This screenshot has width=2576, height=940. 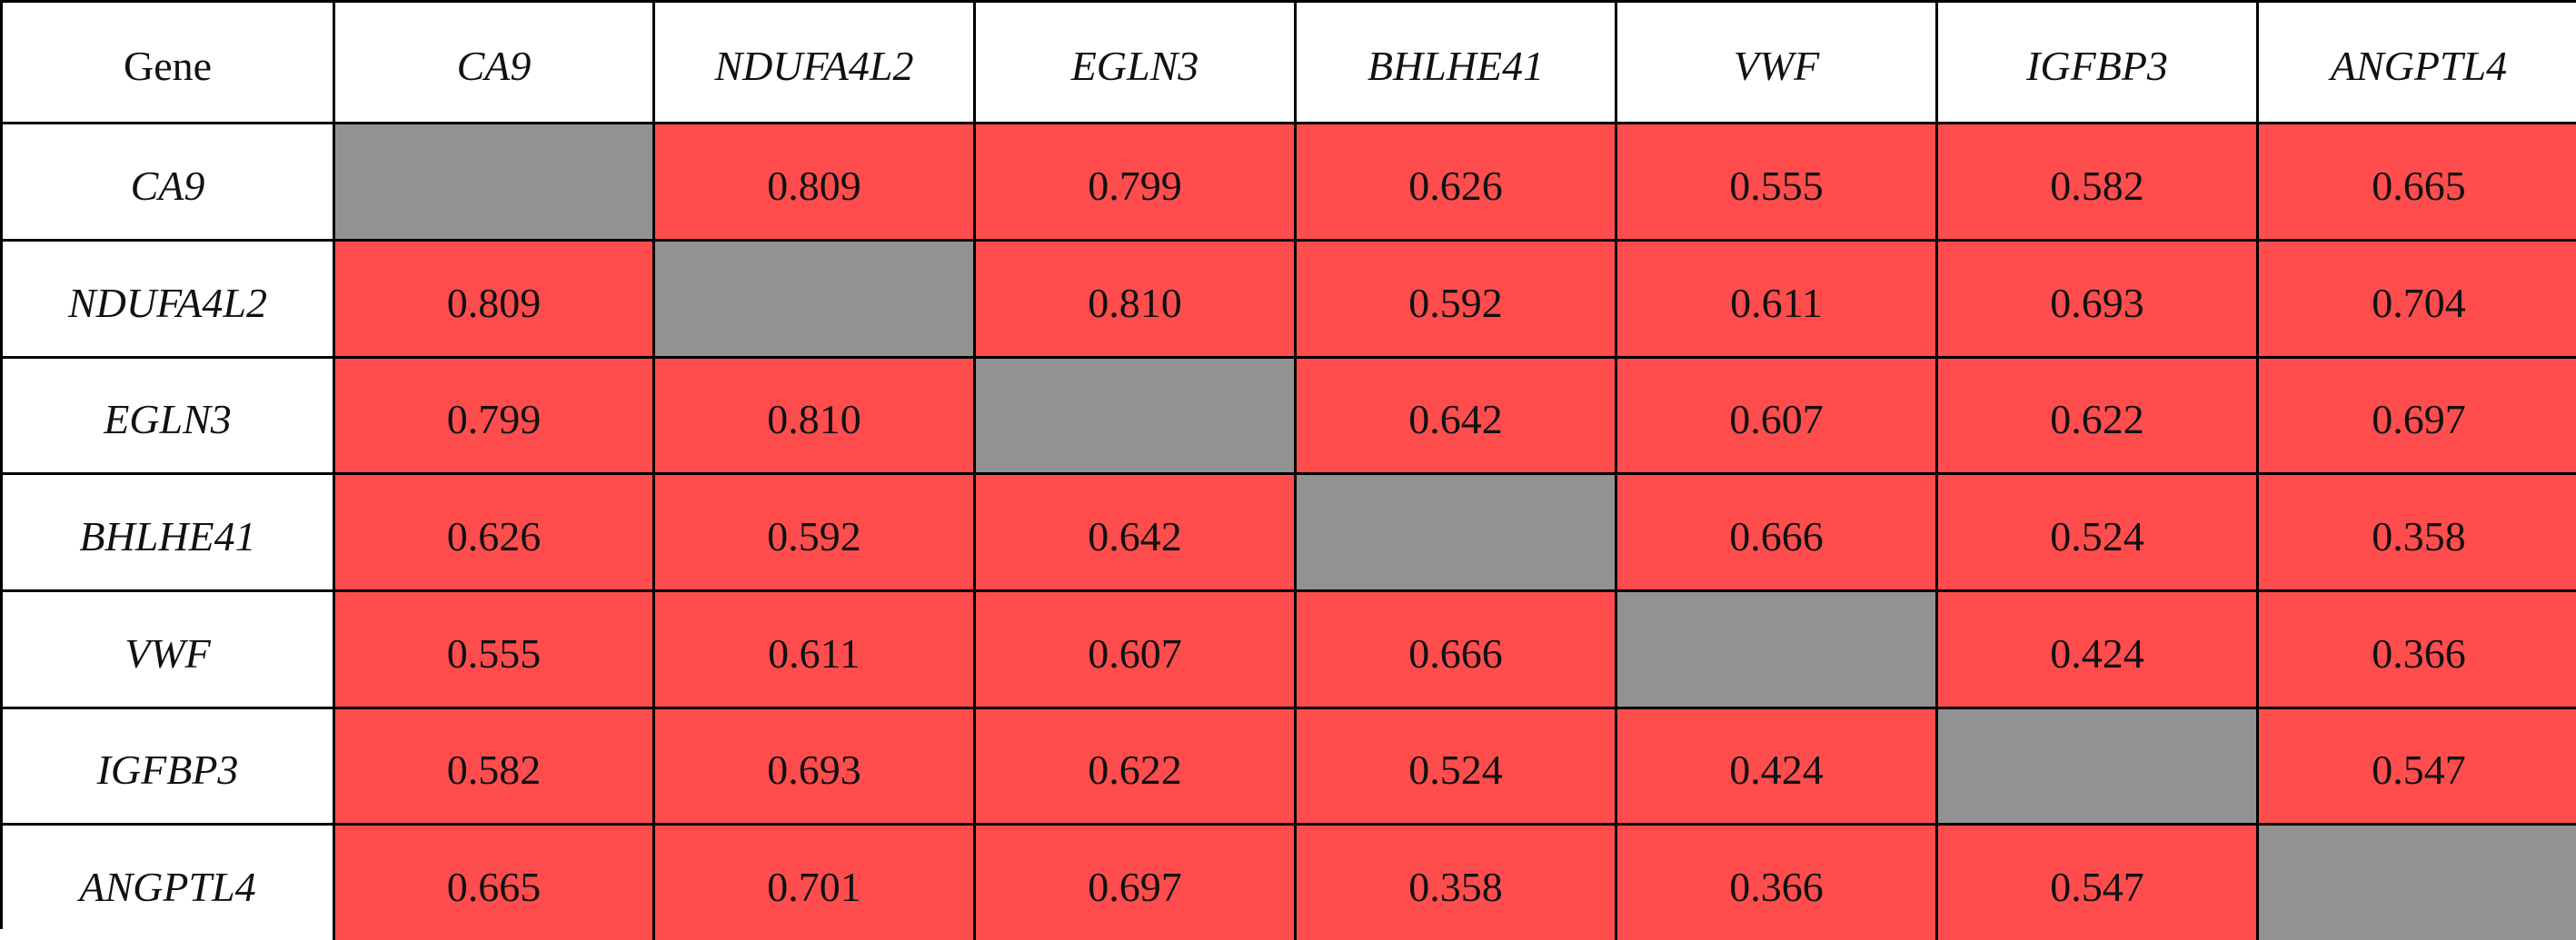 I want to click on row-header-igfbp3: IGFBP3, so click(x=169, y=767).